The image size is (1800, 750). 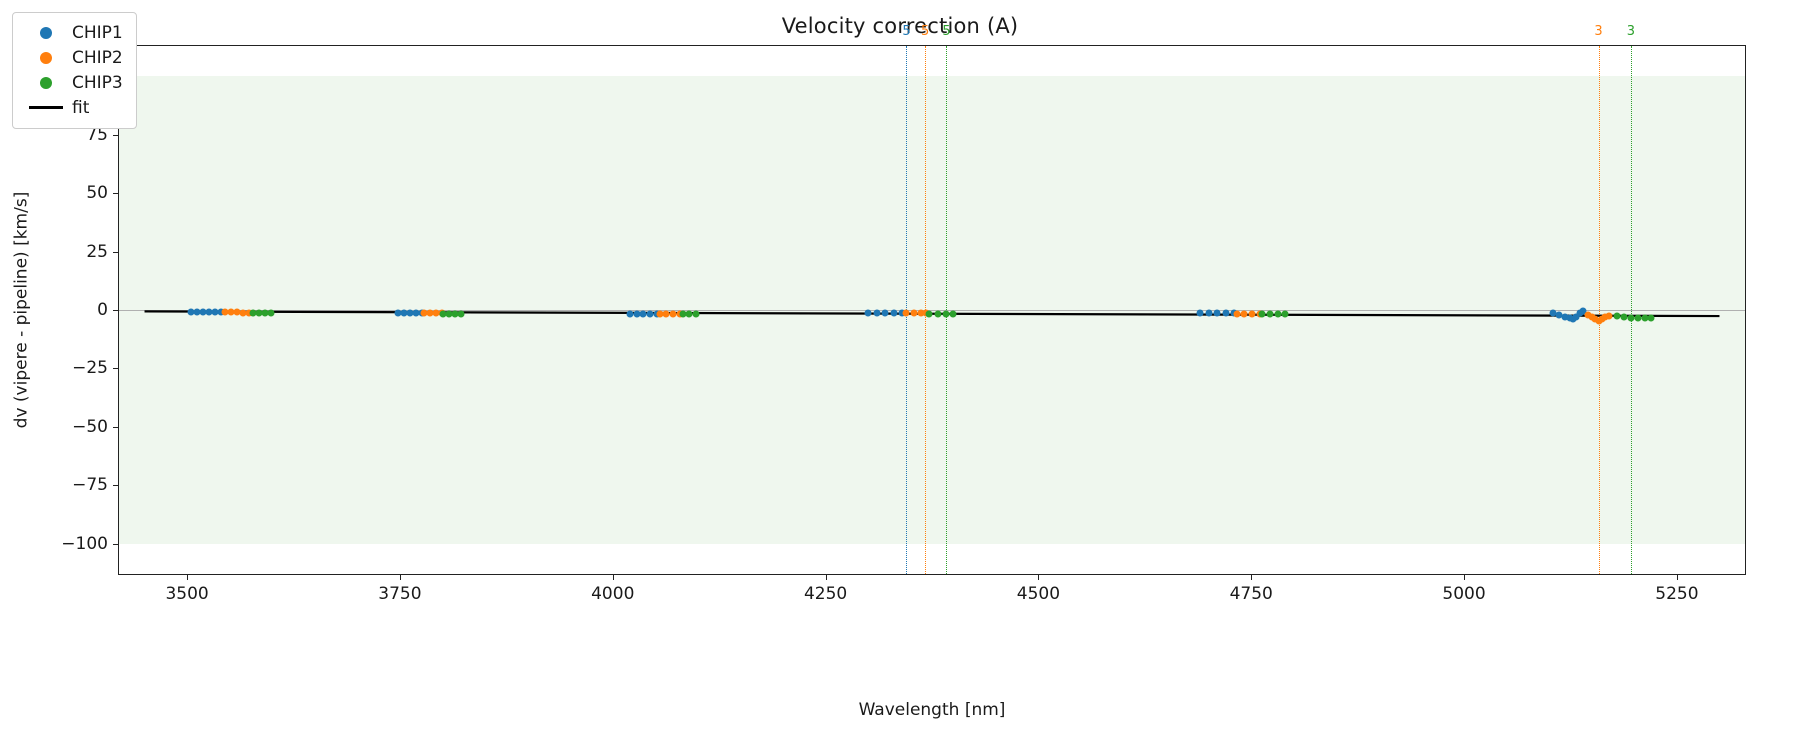 What do you see at coordinates (1251, 594) in the screenshot?
I see `x-axis-tick-label: 4750` at bounding box center [1251, 594].